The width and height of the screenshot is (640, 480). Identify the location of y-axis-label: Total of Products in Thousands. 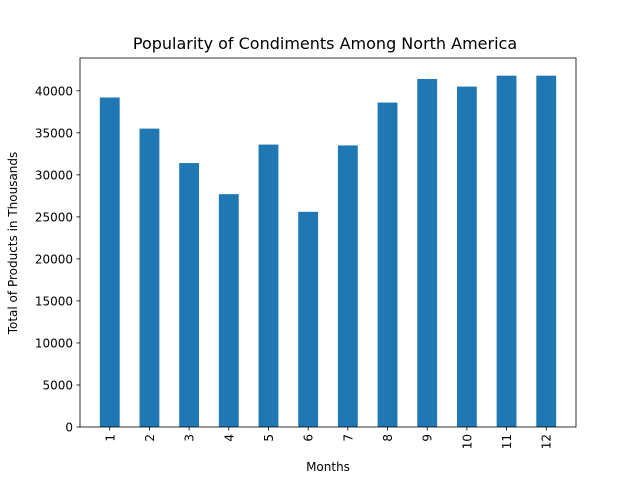
(13, 244).